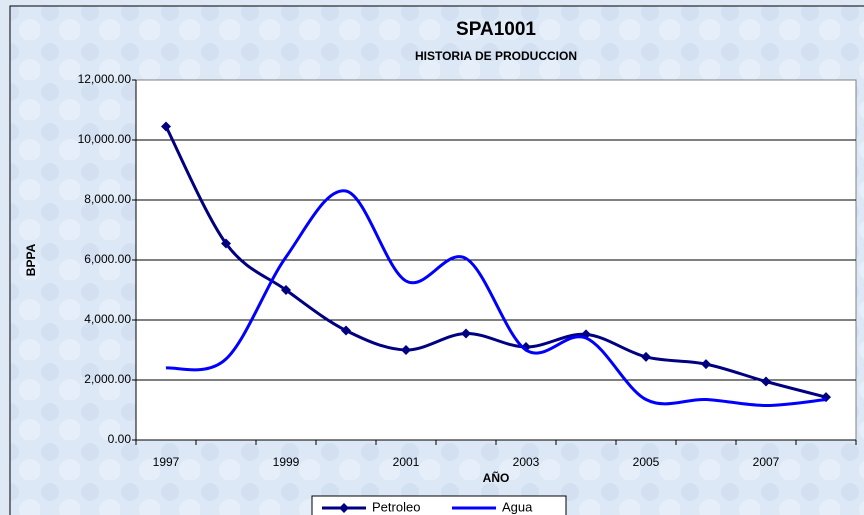  Describe the element at coordinates (344, 508) in the screenshot. I see `legend-marker` at that location.